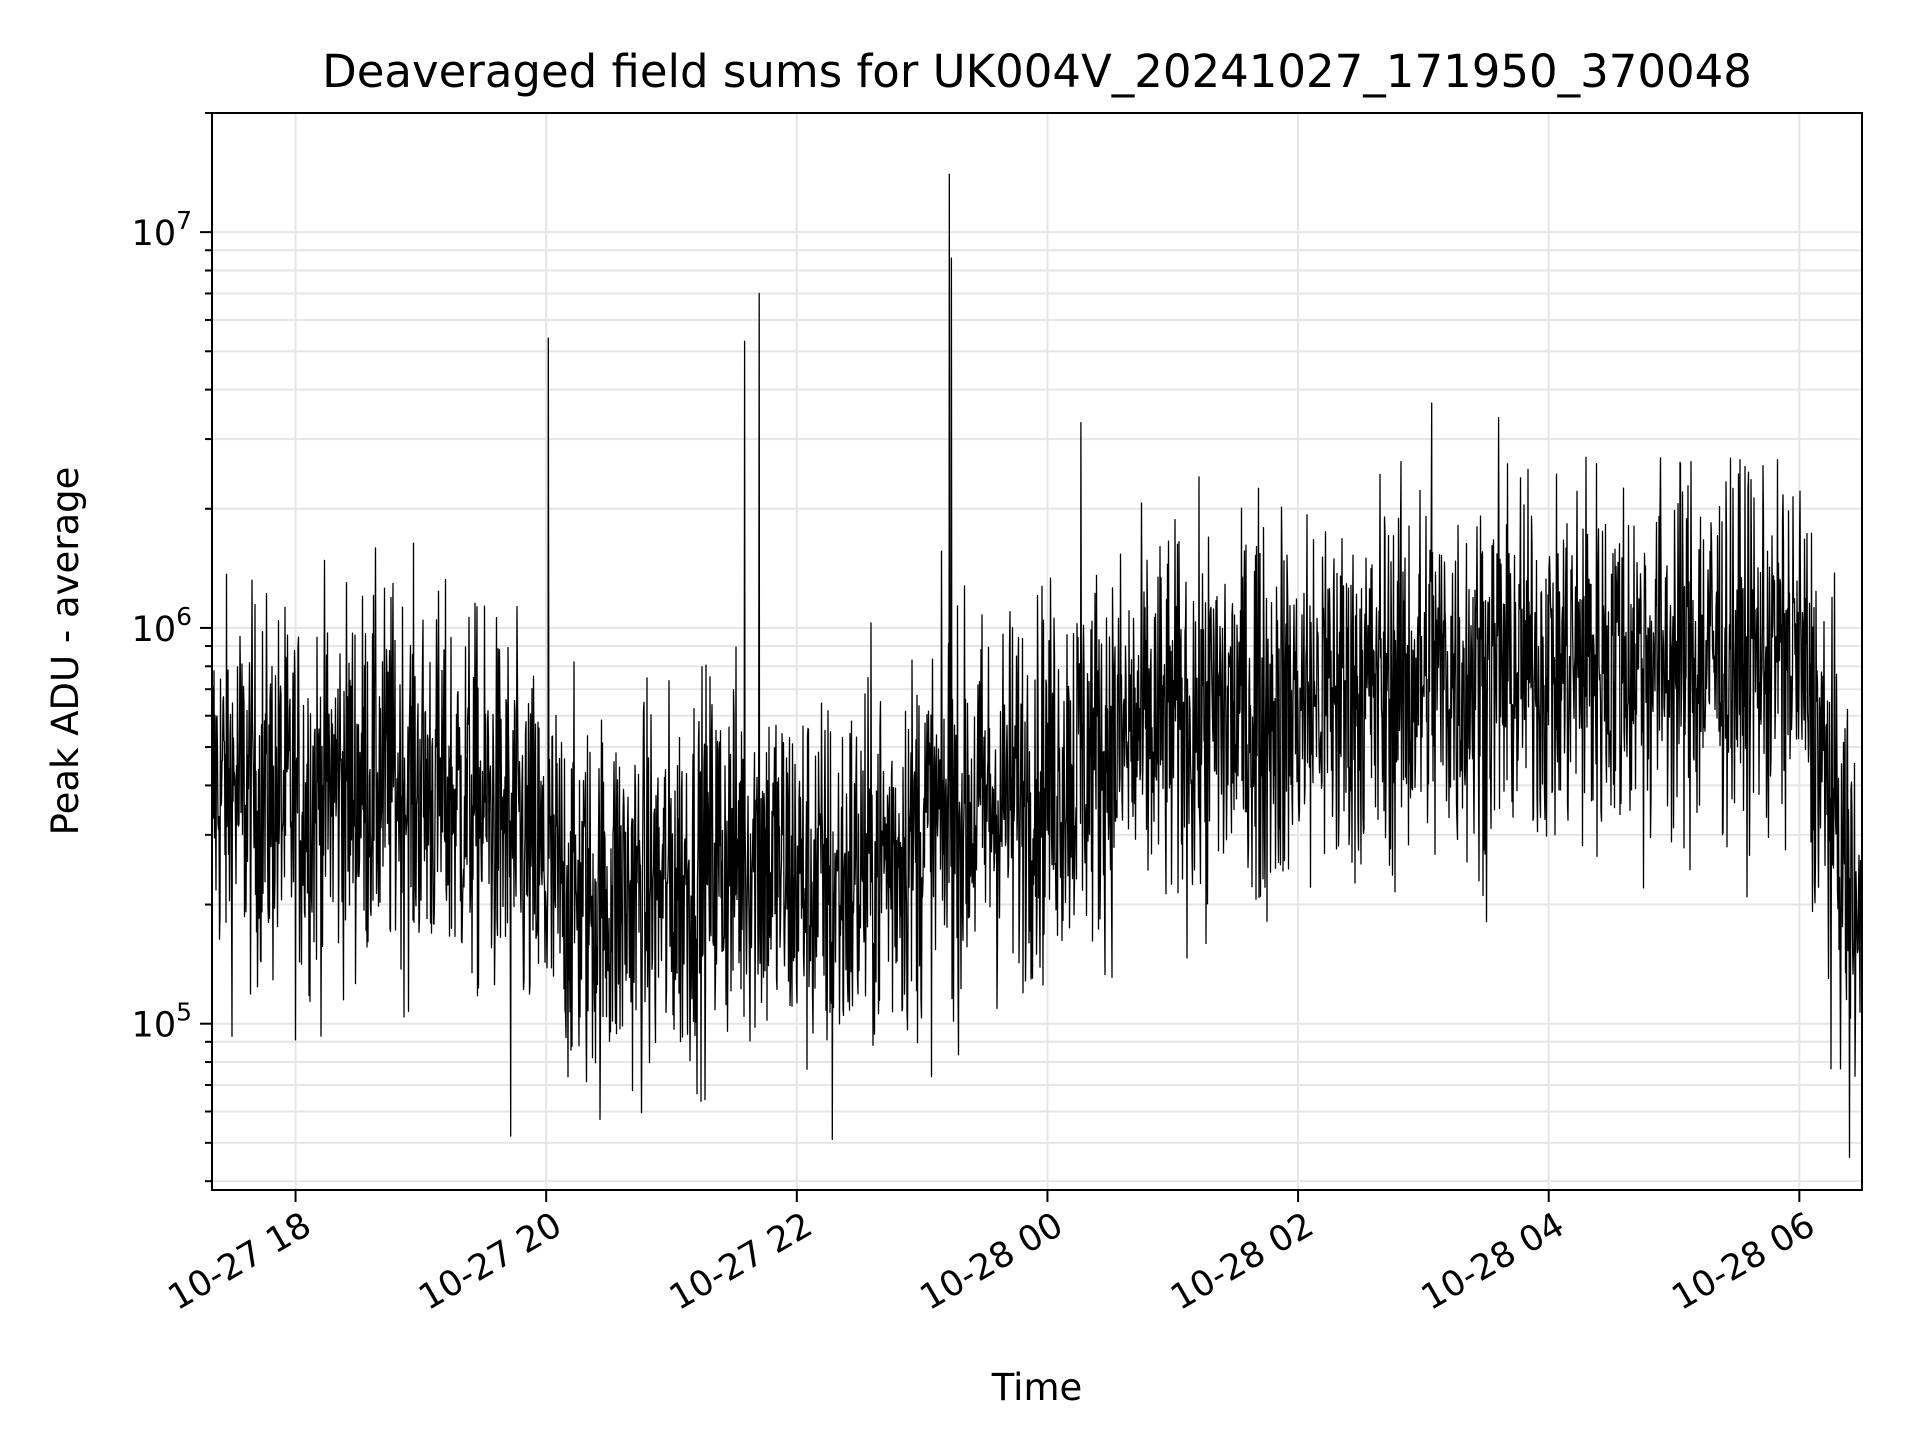 The width and height of the screenshot is (1920, 1440). What do you see at coordinates (162, 626) in the screenshot?
I see `y-tick-label: 10⁶` at bounding box center [162, 626].